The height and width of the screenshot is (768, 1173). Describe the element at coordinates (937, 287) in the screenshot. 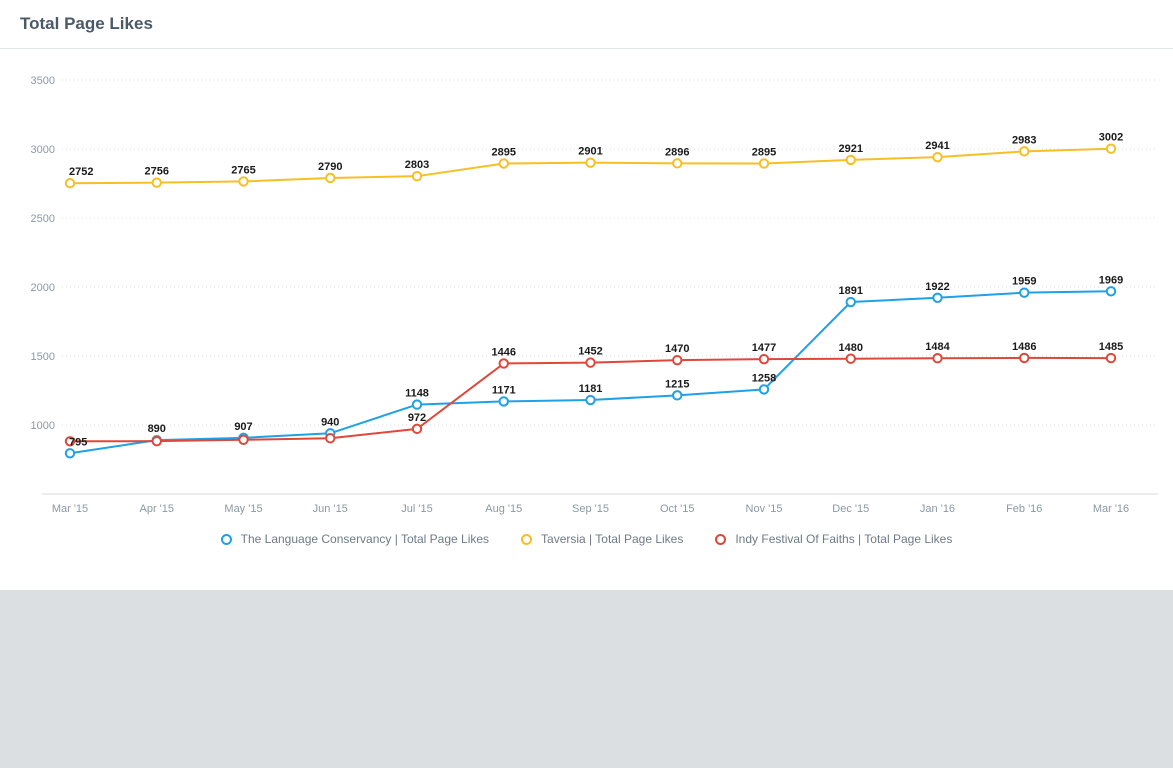

I see `data-label-series-1: 1922` at that location.